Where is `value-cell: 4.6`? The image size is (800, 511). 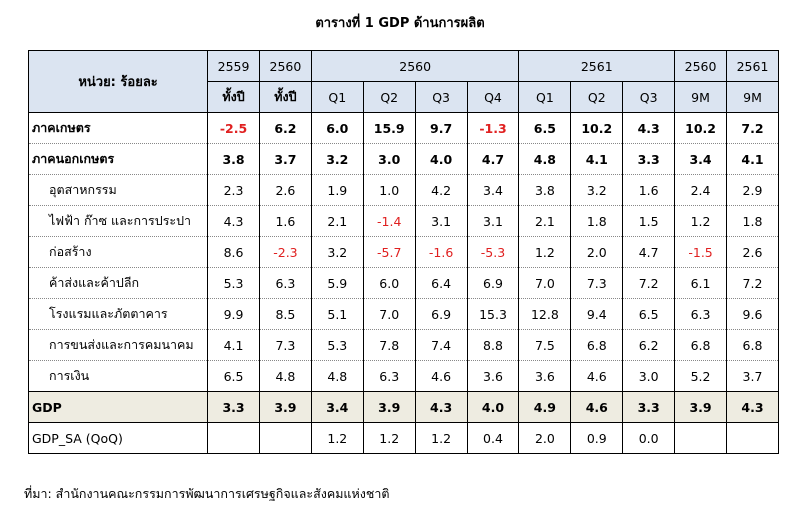 value-cell: 4.6 is located at coordinates (597, 407).